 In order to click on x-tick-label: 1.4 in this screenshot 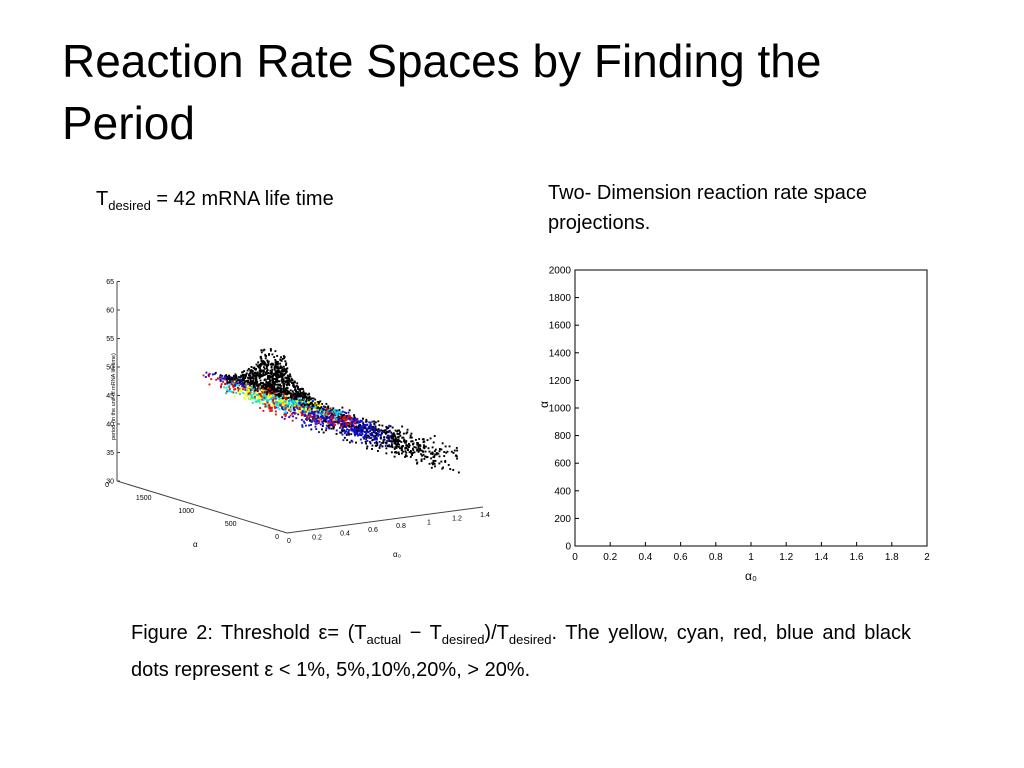, I will do `click(821, 557)`.